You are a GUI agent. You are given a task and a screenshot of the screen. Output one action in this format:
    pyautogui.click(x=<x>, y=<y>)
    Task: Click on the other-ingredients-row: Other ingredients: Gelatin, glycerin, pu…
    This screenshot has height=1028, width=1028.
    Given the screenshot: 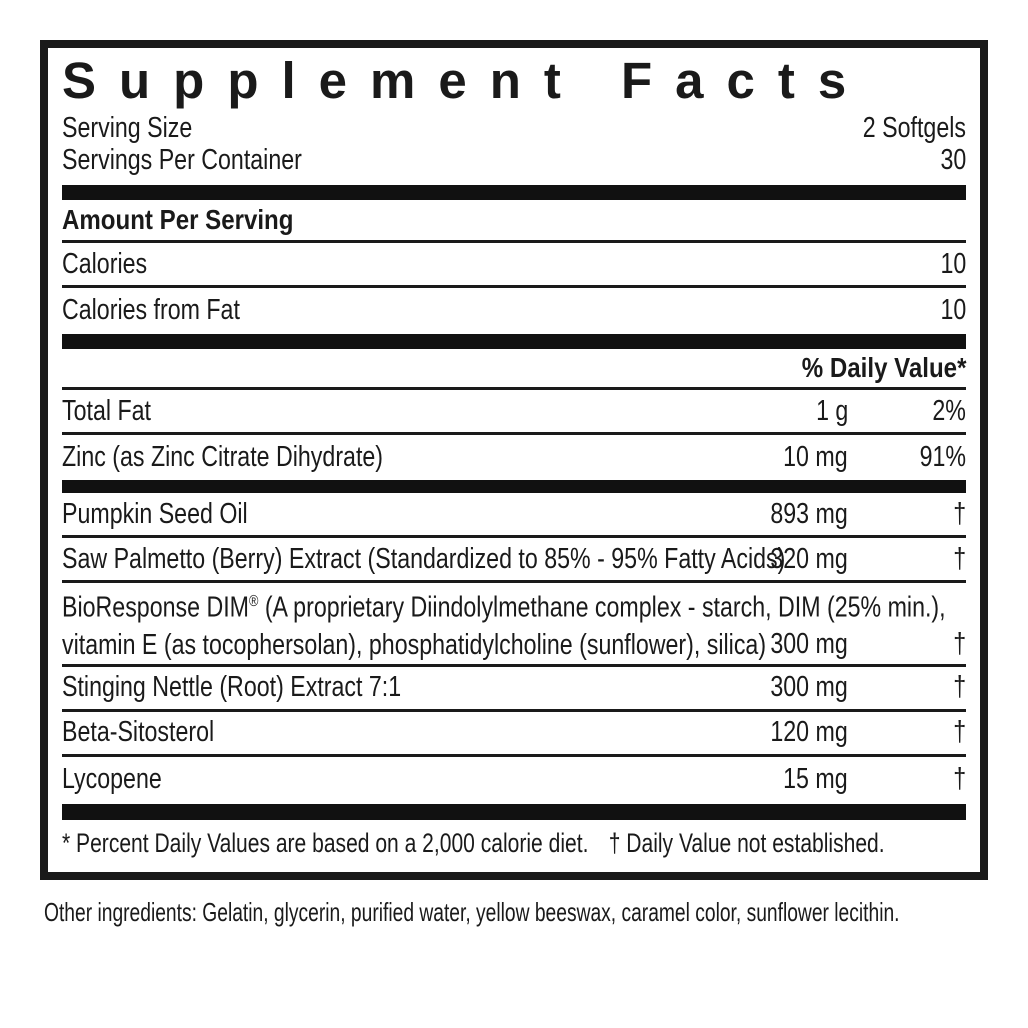 What is the action you would take?
    pyautogui.click(x=516, y=912)
    